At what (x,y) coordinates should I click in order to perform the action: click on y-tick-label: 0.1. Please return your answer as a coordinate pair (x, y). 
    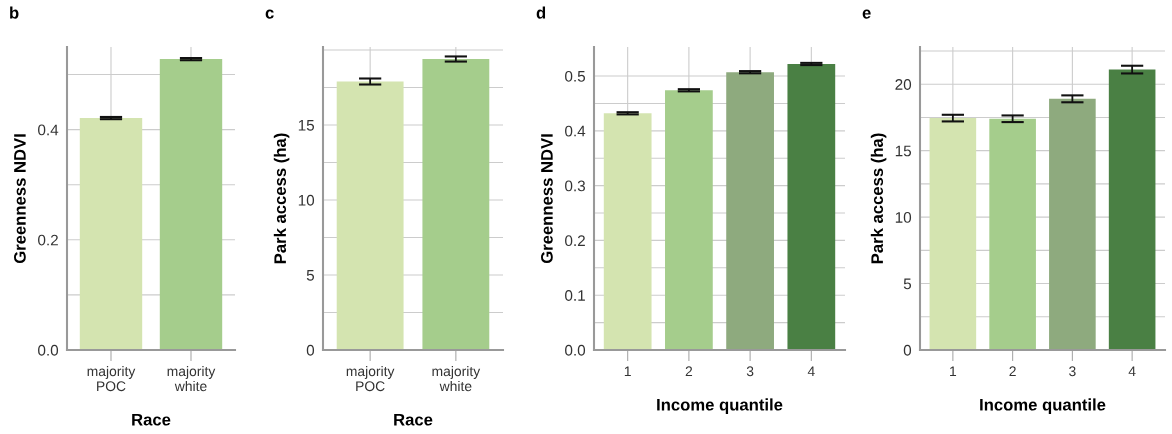
    Looking at the image, I should click on (575, 295).